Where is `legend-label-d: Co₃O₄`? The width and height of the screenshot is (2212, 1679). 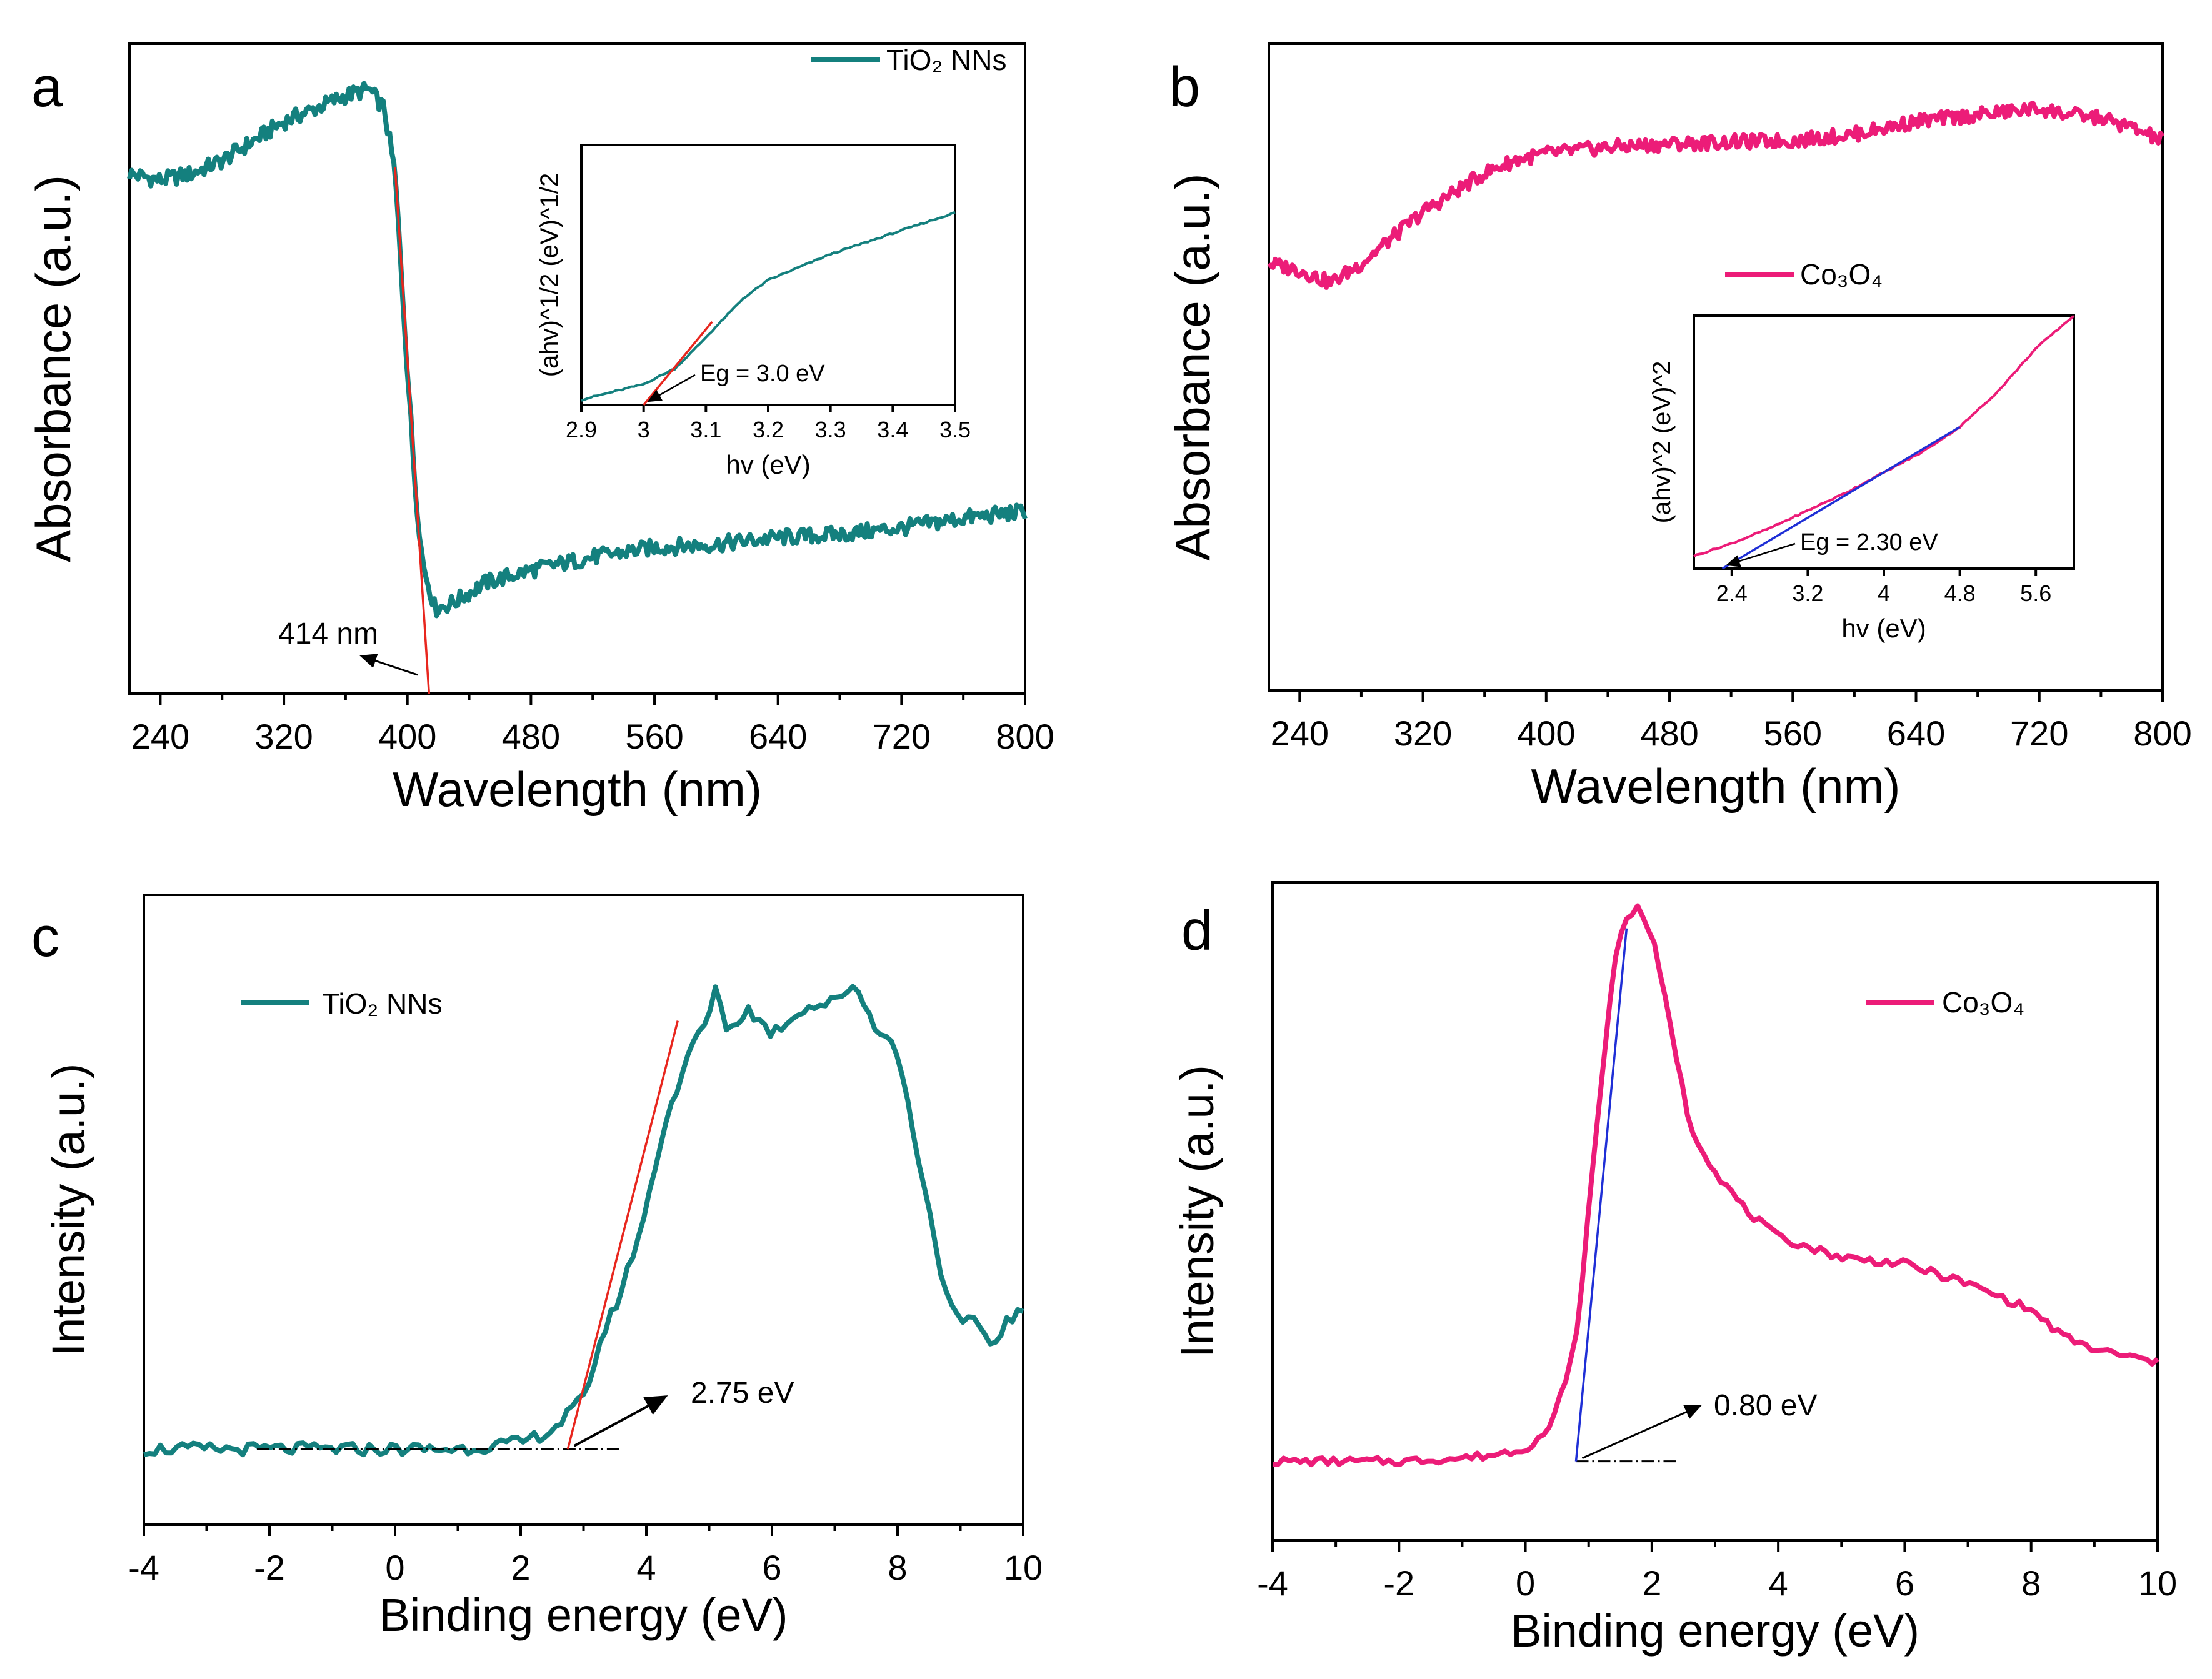 legend-label-d: Co₃O₄ is located at coordinates (1983, 1002).